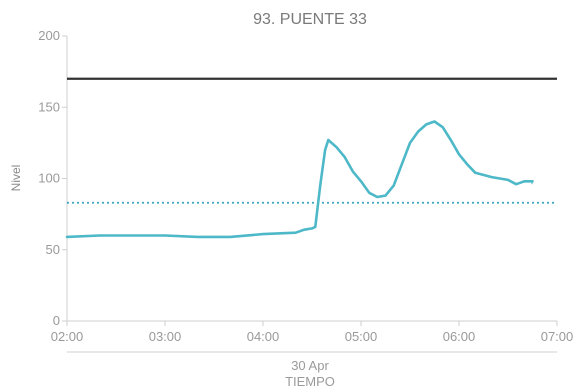 This screenshot has height=391, width=577. Describe the element at coordinates (459, 336) in the screenshot. I see `x-tick-label: 06:00` at that location.